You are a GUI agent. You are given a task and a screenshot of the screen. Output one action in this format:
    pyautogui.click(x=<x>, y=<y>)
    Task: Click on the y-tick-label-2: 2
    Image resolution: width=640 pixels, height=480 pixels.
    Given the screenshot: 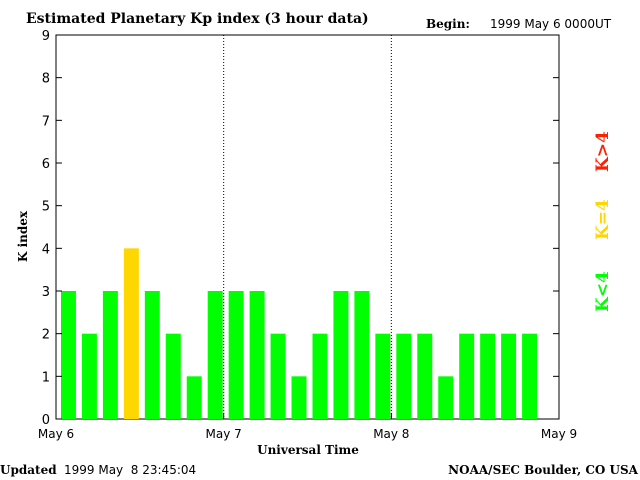 What is the action you would take?
    pyautogui.click(x=46, y=335)
    